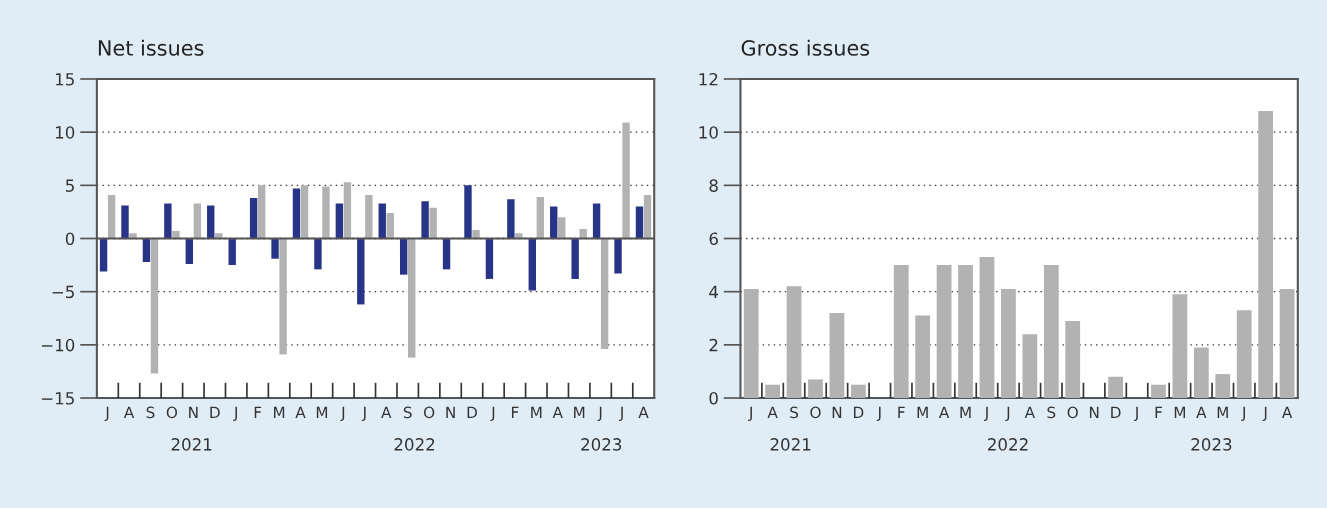 The width and height of the screenshot is (1327, 508). I want to click on text: 2021, so click(191, 444).